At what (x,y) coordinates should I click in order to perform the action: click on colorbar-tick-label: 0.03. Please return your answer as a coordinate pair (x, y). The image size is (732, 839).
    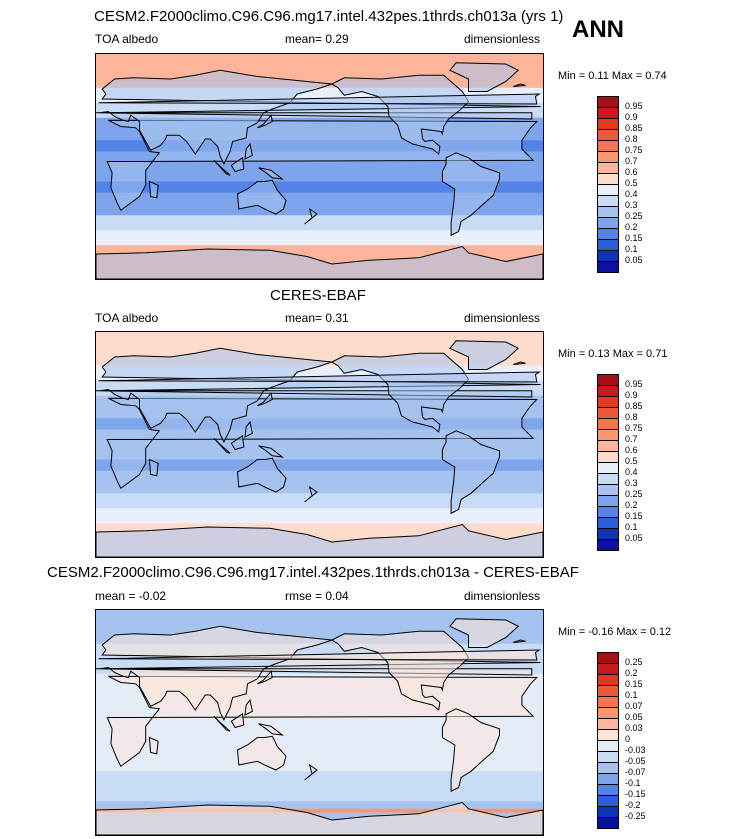
    Looking at the image, I should click on (634, 728).